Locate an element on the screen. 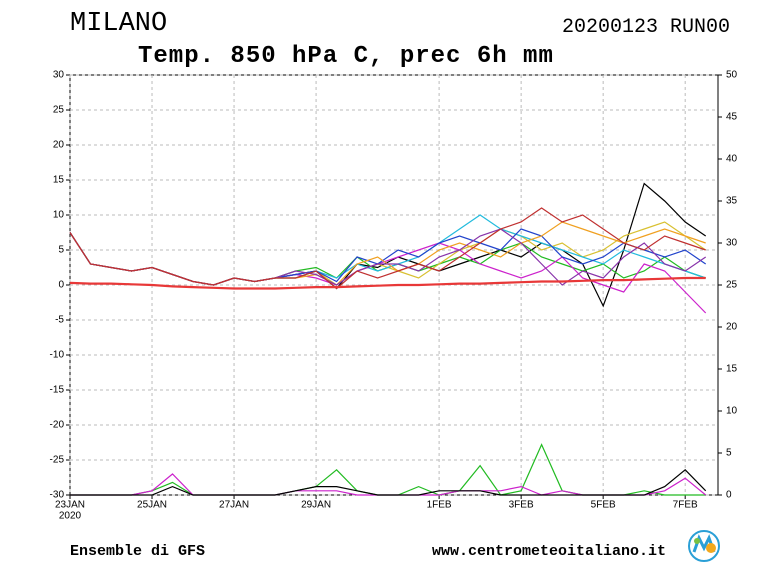 The width and height of the screenshot is (768, 576). logo is located at coordinates (704, 546).